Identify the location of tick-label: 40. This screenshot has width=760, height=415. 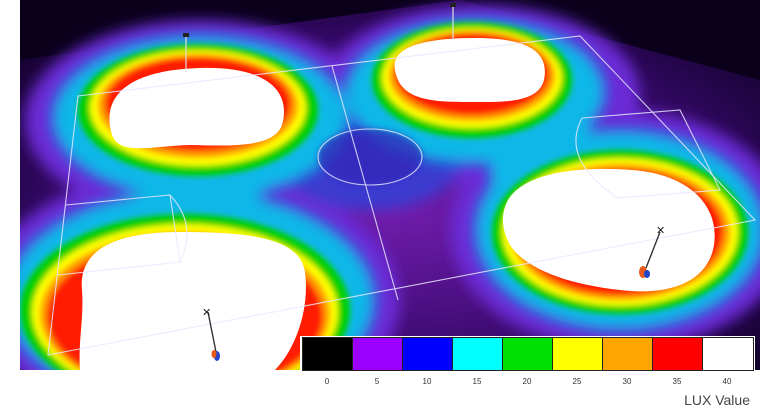
(727, 381).